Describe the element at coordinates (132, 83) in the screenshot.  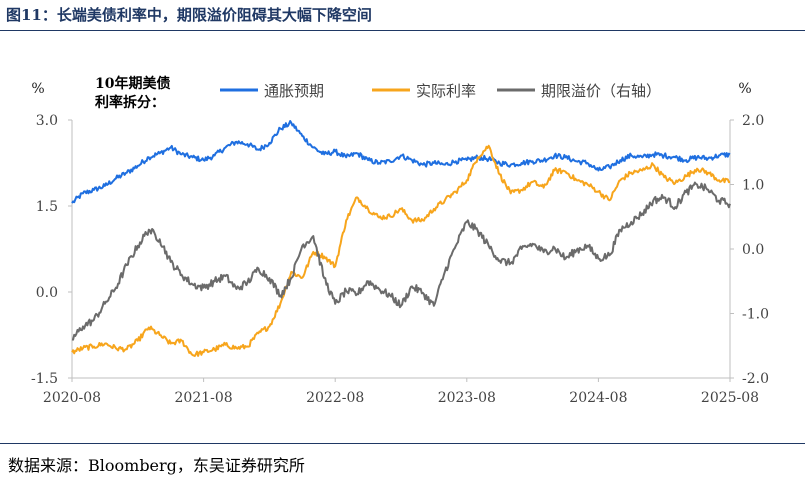
I see `chart-subtitle-line: 10年期美债` at that location.